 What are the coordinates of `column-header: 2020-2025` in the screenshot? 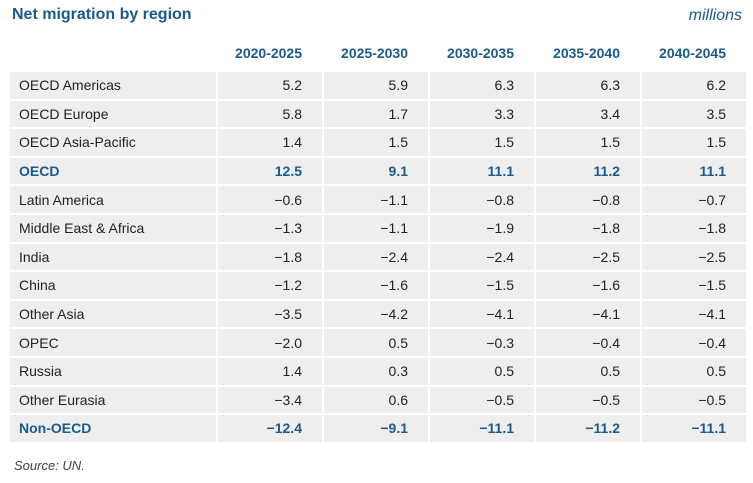 It's located at (269, 53).